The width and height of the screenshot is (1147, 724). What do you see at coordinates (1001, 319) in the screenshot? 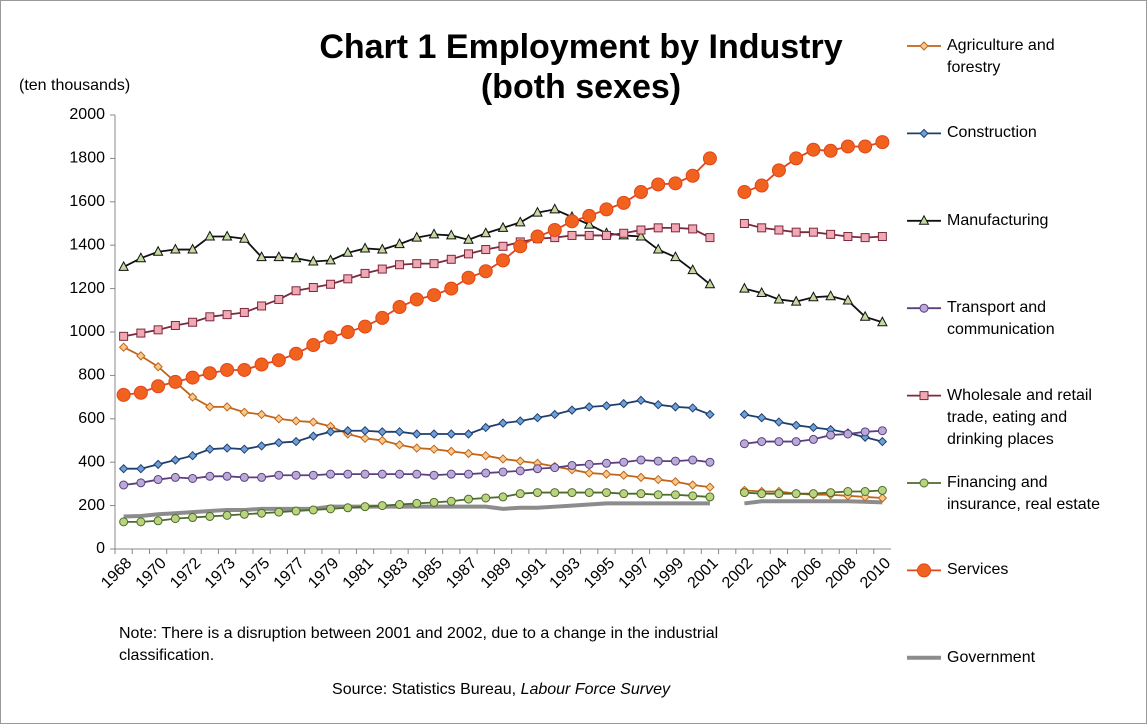
I see `legend-label: Transport and communication` at bounding box center [1001, 319].